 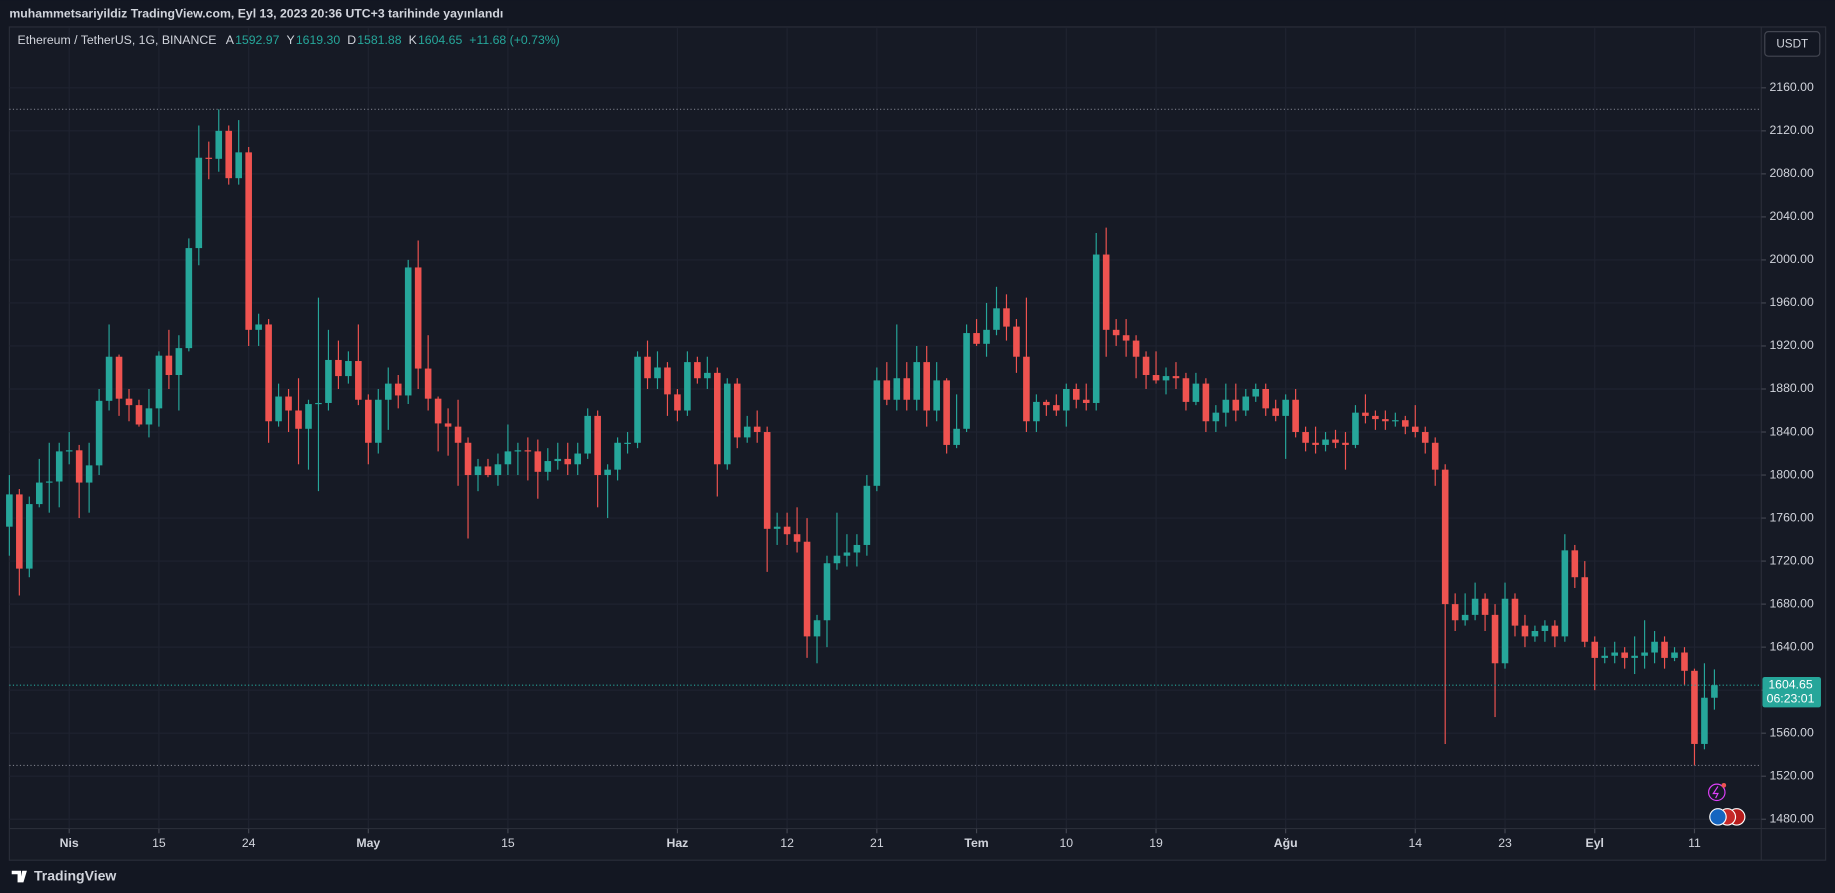 I want to click on legend-value: 1581.88, so click(x=379, y=40).